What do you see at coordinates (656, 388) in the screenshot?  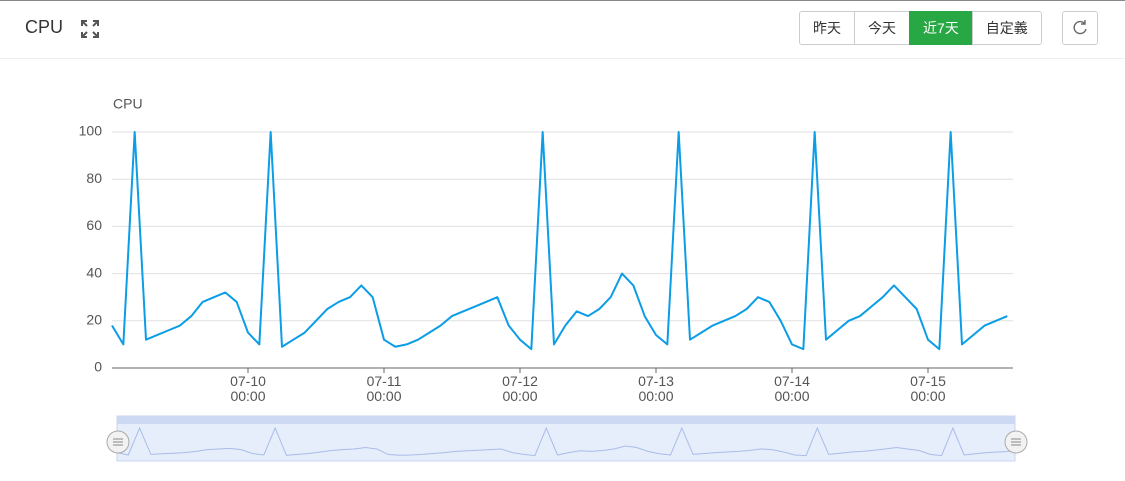 I see `x-tick-label: 07-13 00:00` at bounding box center [656, 388].